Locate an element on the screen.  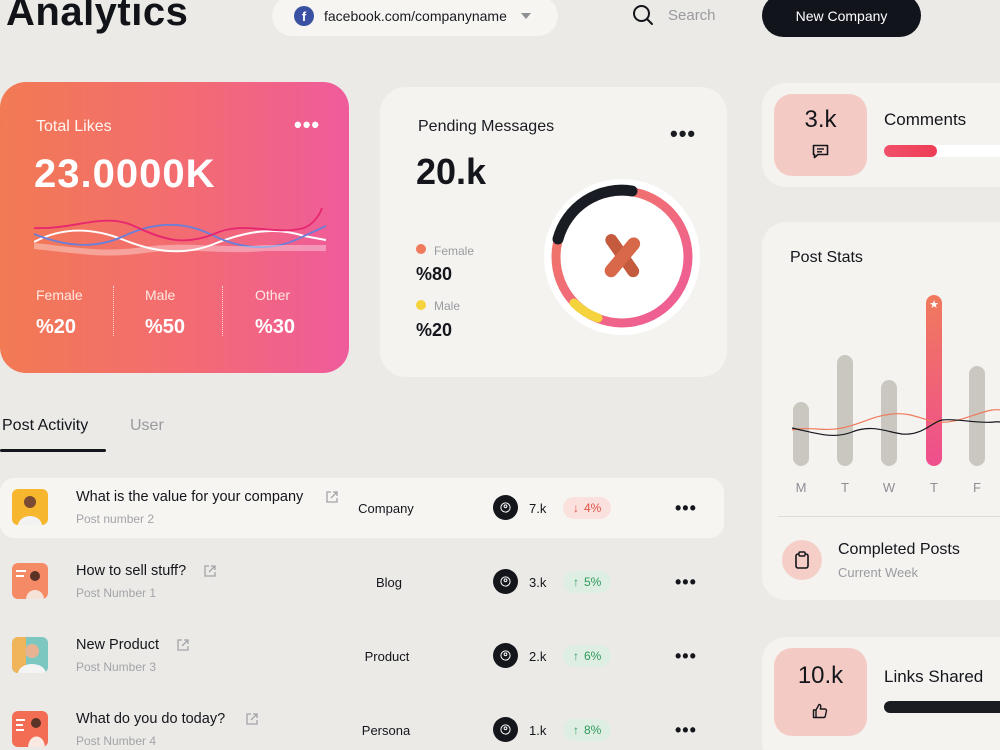
comments-progress is located at coordinates (942, 151).